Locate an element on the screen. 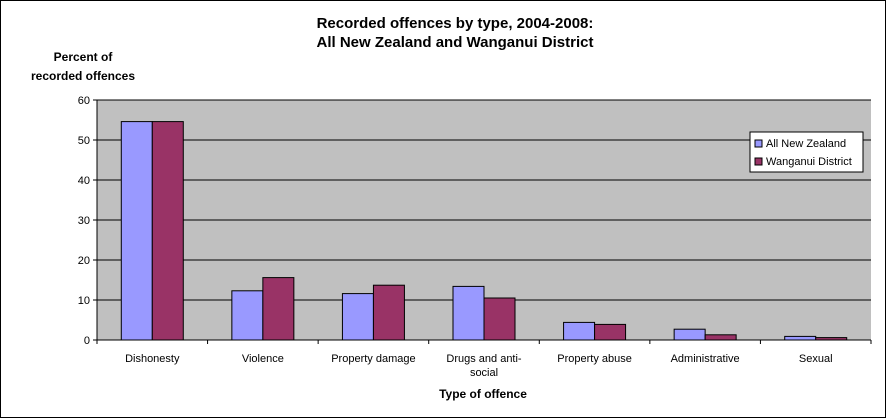 This screenshot has width=886, height=418. y-tick-label: 40 is located at coordinates (84, 181).